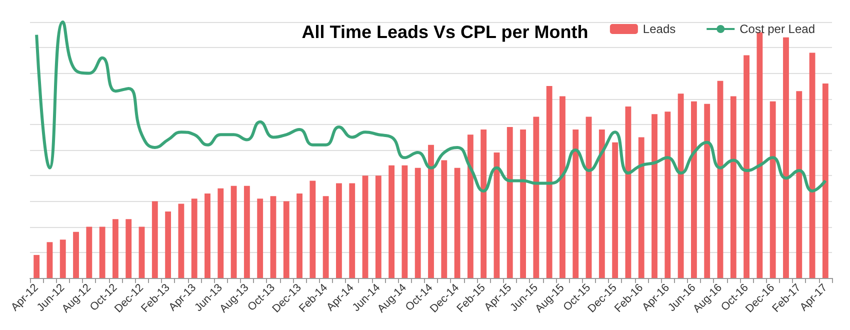  I want to click on chart-title: All Time Leads Vs CPL per Month, so click(445, 32).